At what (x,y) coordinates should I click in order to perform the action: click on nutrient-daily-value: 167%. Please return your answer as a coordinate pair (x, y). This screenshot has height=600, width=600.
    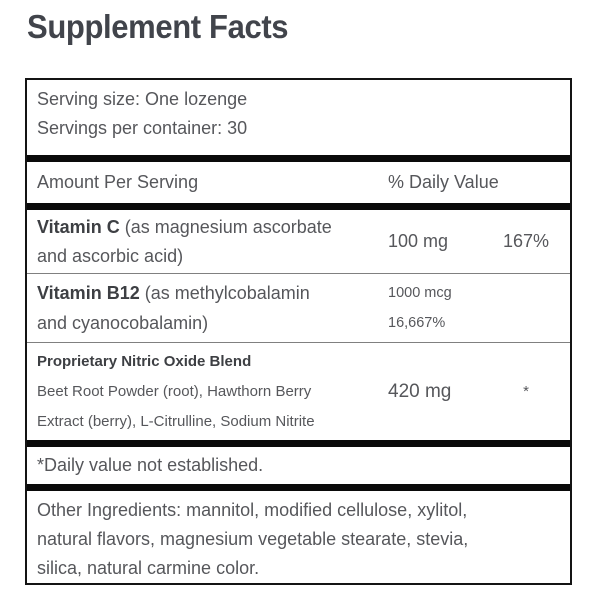
    Looking at the image, I should click on (526, 241).